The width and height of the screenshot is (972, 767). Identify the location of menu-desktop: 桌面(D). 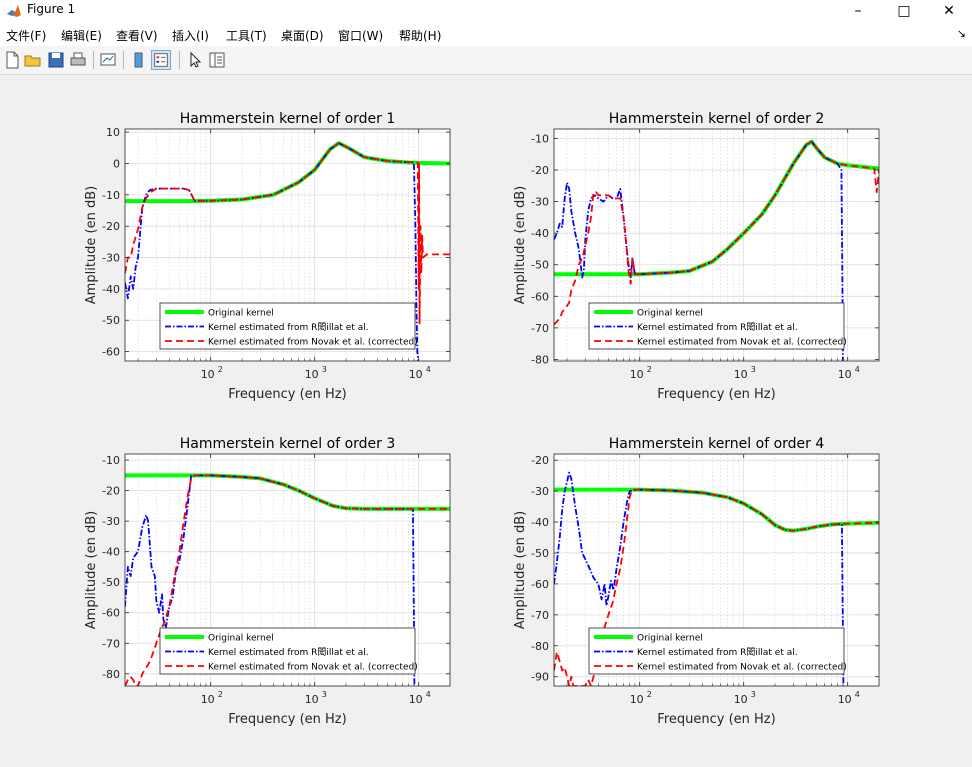
(302, 36).